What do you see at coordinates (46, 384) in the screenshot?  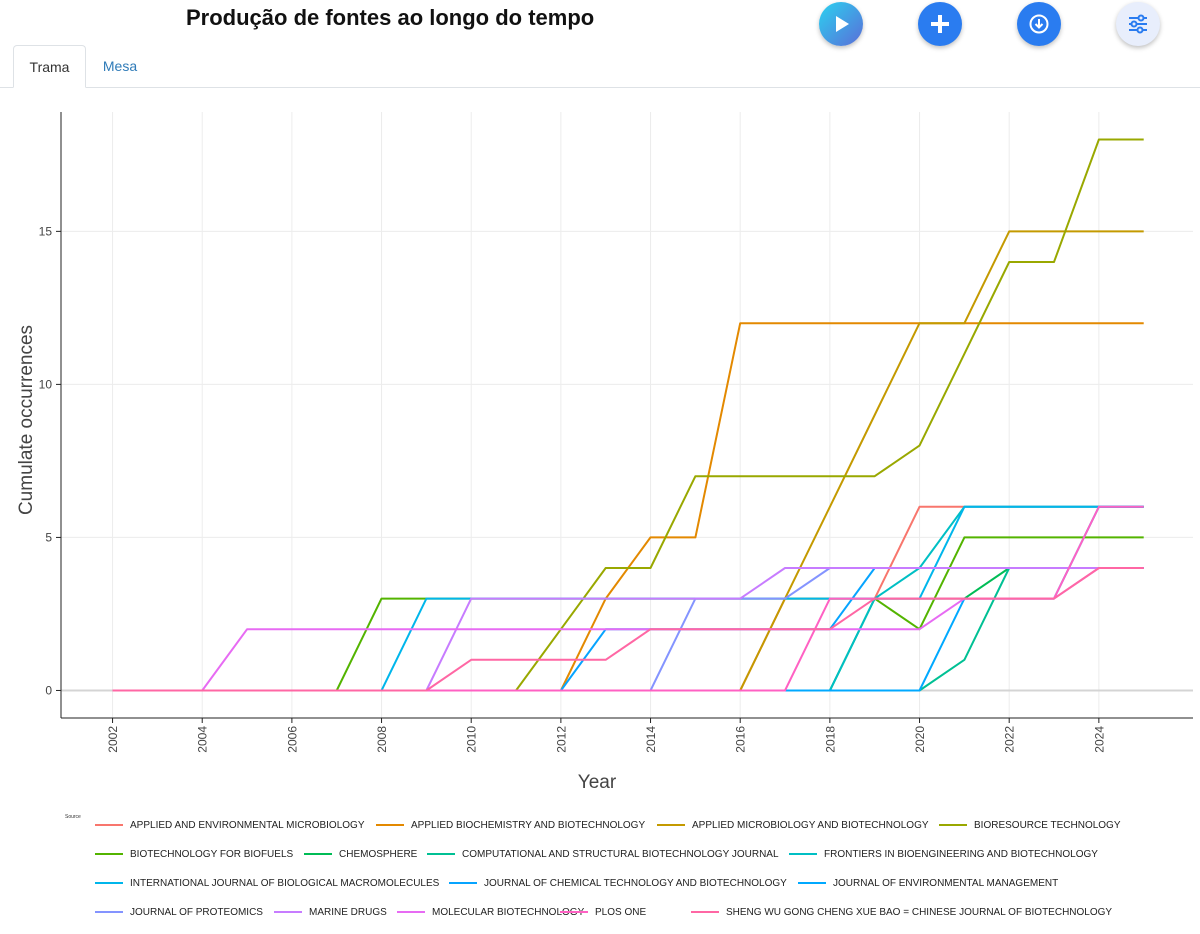 I see `y-tick-label: 10` at bounding box center [46, 384].